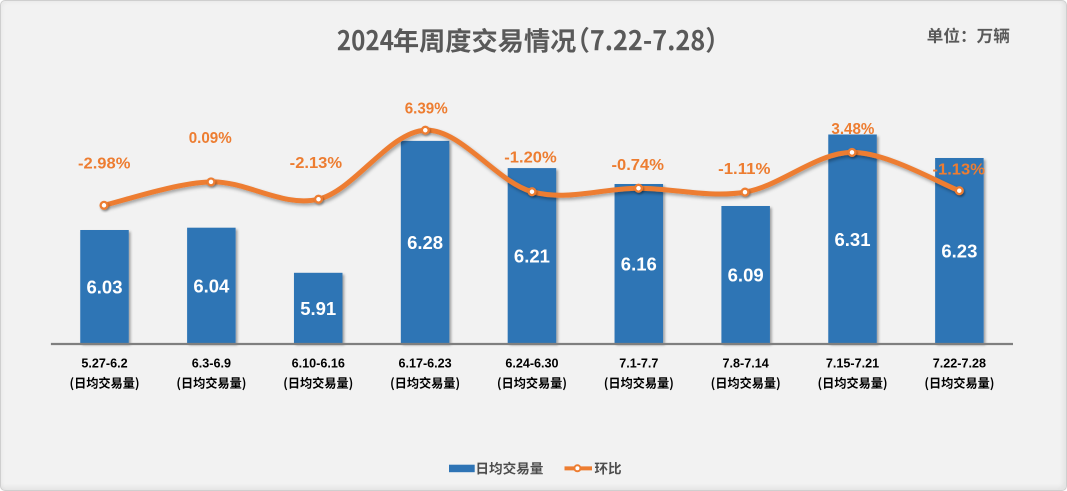  Describe the element at coordinates (104, 164) in the screenshot. I see `svg-text: -2.98%` at that location.